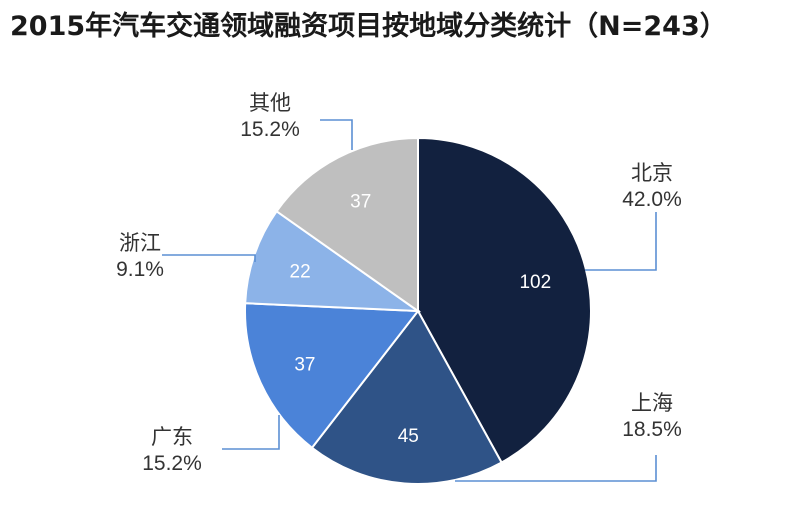  Describe the element at coordinates (652, 173) in the screenshot. I see `slice-name-label-1: 北京` at that location.